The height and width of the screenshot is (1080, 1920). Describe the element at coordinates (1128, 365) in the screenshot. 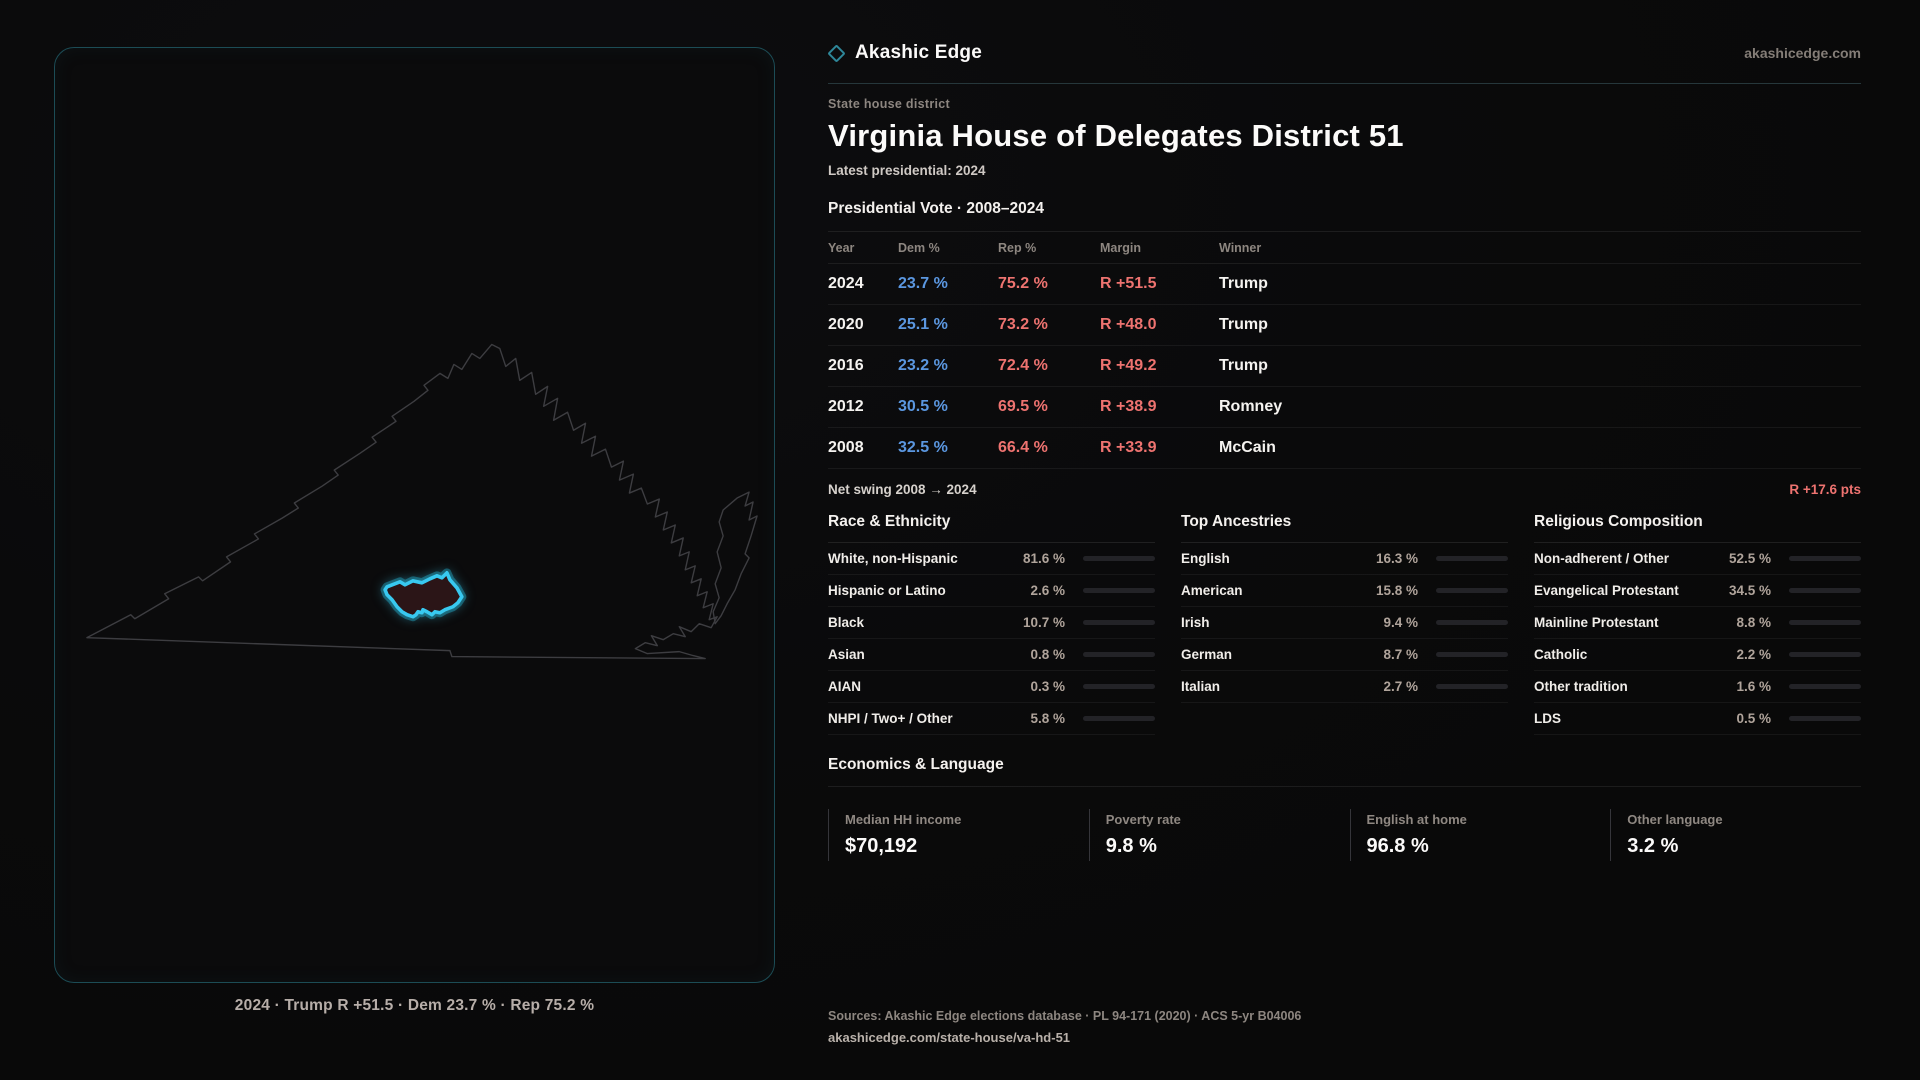

I see `margin-cell: R +49.2` at that location.